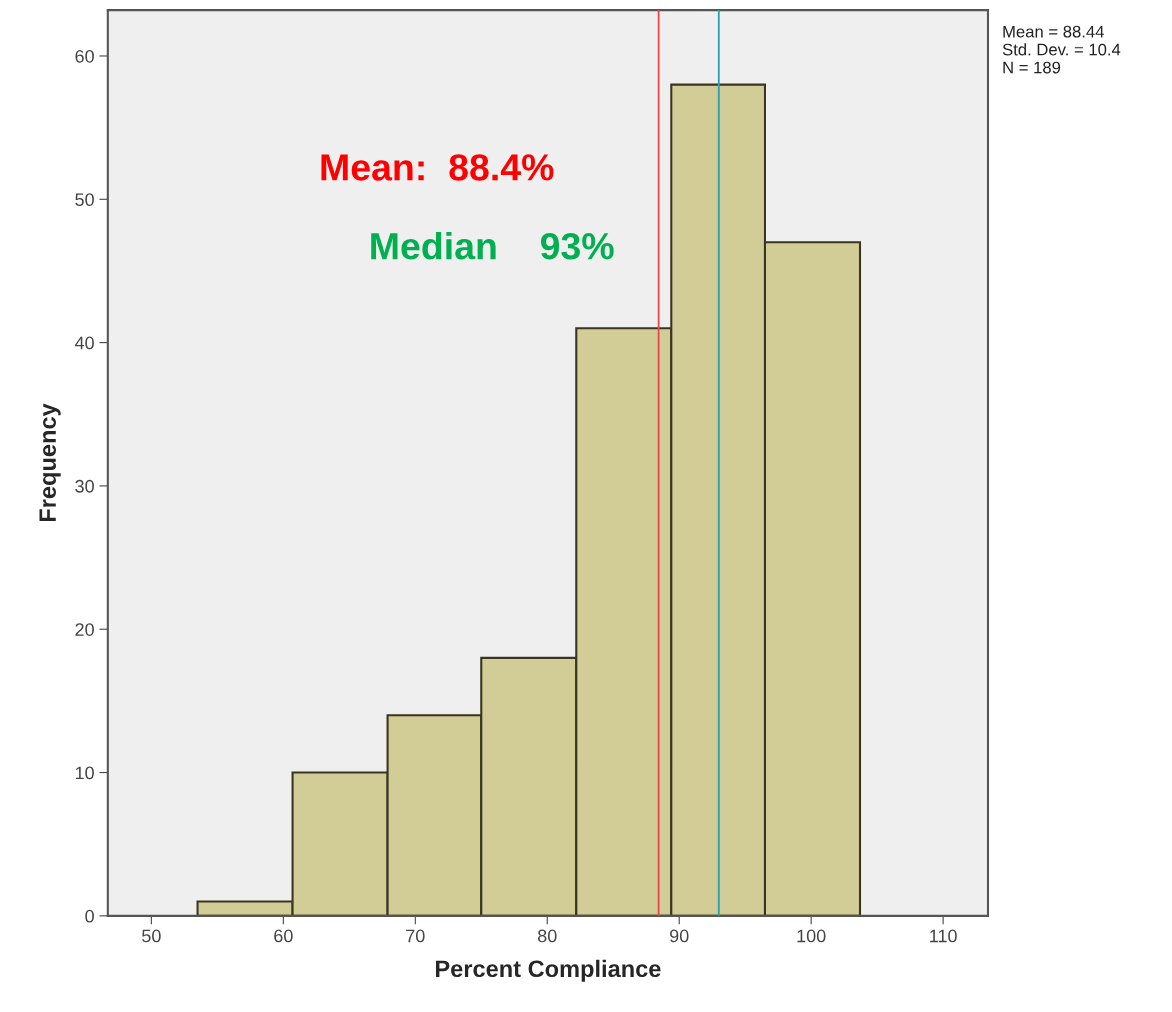 This screenshot has height=1012, width=1172. Describe the element at coordinates (84, 773) in the screenshot. I see `y-tick-label: 10` at that location.